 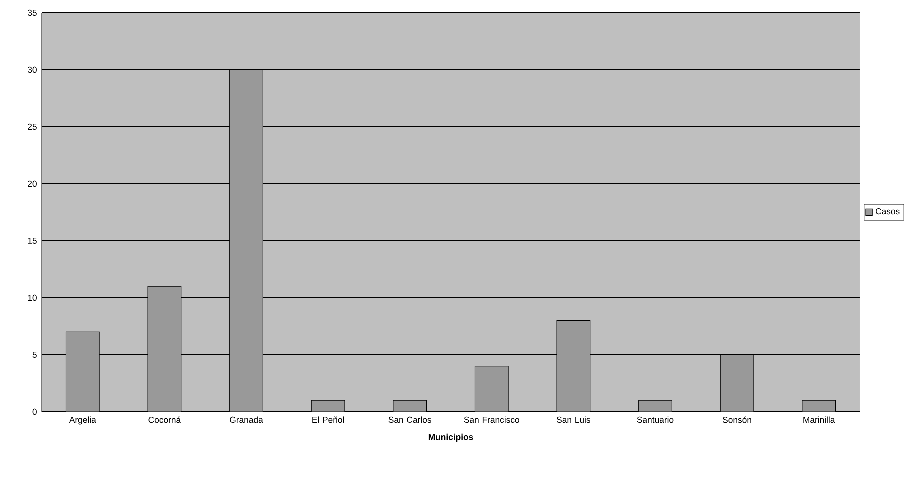 What do you see at coordinates (32, 70) in the screenshot?
I see `y-tick-label: 30` at bounding box center [32, 70].